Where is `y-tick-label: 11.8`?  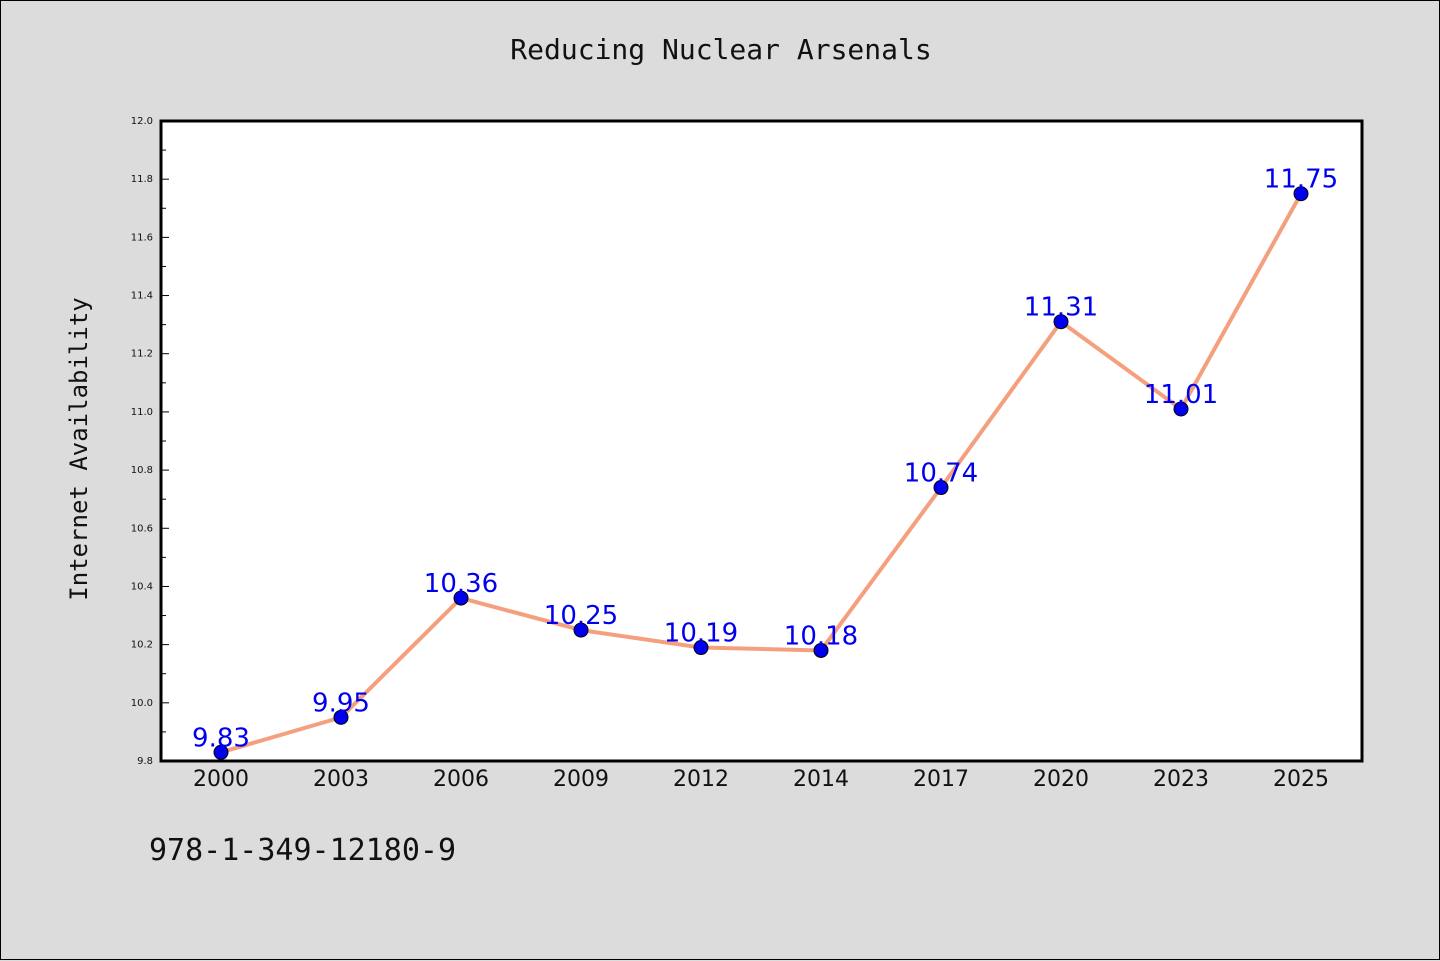
y-tick-label: 11.8 is located at coordinates (142, 179).